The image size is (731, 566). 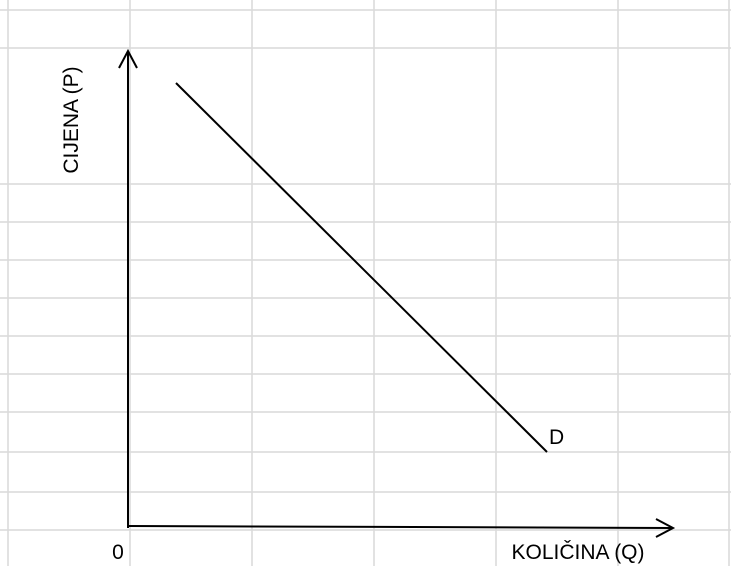 What do you see at coordinates (71, 119) in the screenshot?
I see `y-axis-label: CIJENA (P)` at bounding box center [71, 119].